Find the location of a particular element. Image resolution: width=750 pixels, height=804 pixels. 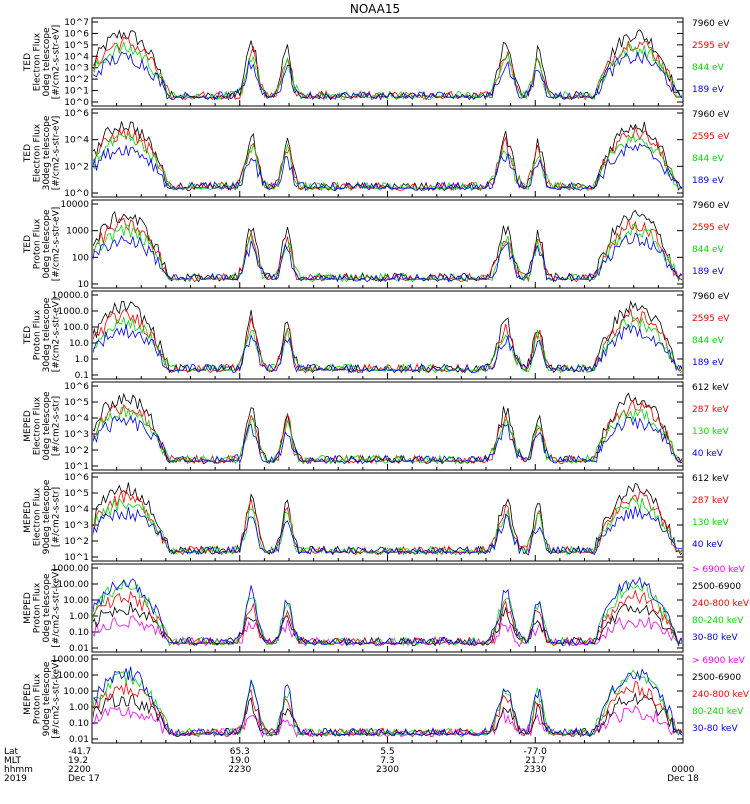

time-axis-row-label: MLT is located at coordinates (13, 761).